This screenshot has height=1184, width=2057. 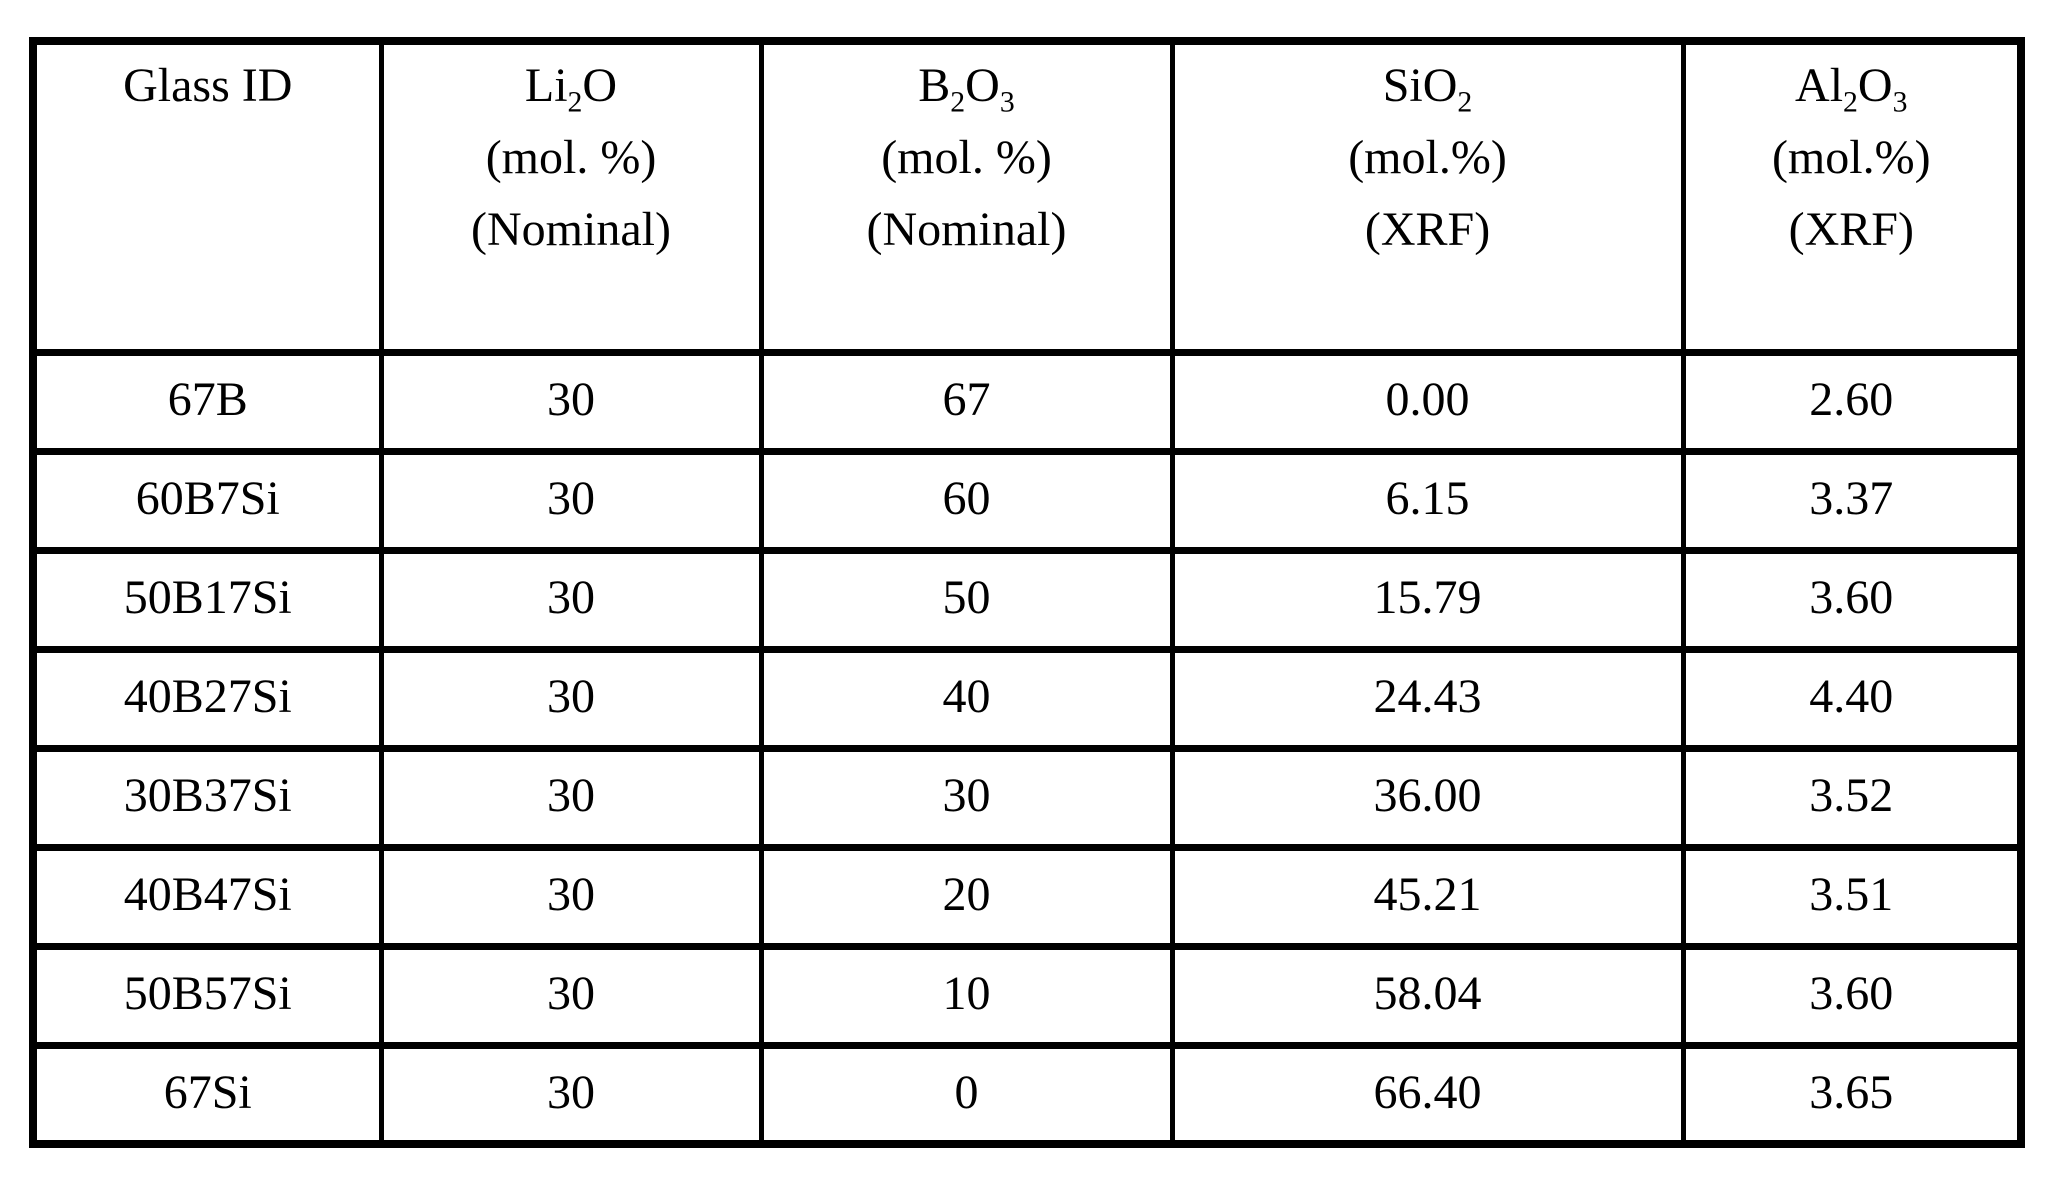 What do you see at coordinates (966, 599) in the screenshot?
I see `cell-b2o3-nominal: 50` at bounding box center [966, 599].